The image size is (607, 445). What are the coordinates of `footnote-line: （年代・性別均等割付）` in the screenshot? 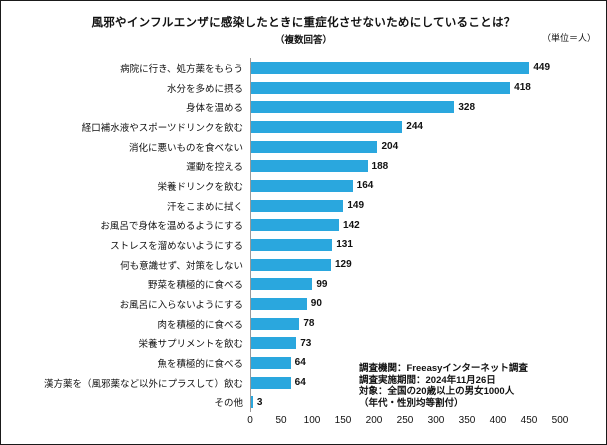 It's located at (411, 403).